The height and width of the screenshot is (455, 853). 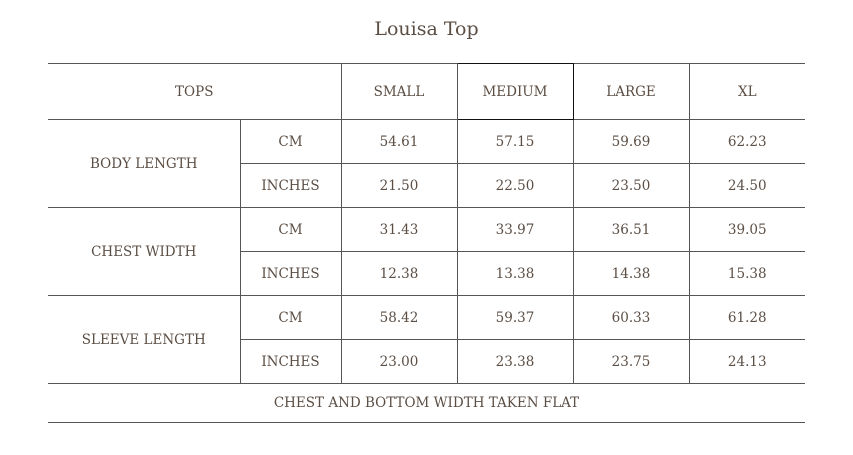 What do you see at coordinates (631, 185) in the screenshot?
I see `table-cell: 23.50` at bounding box center [631, 185].